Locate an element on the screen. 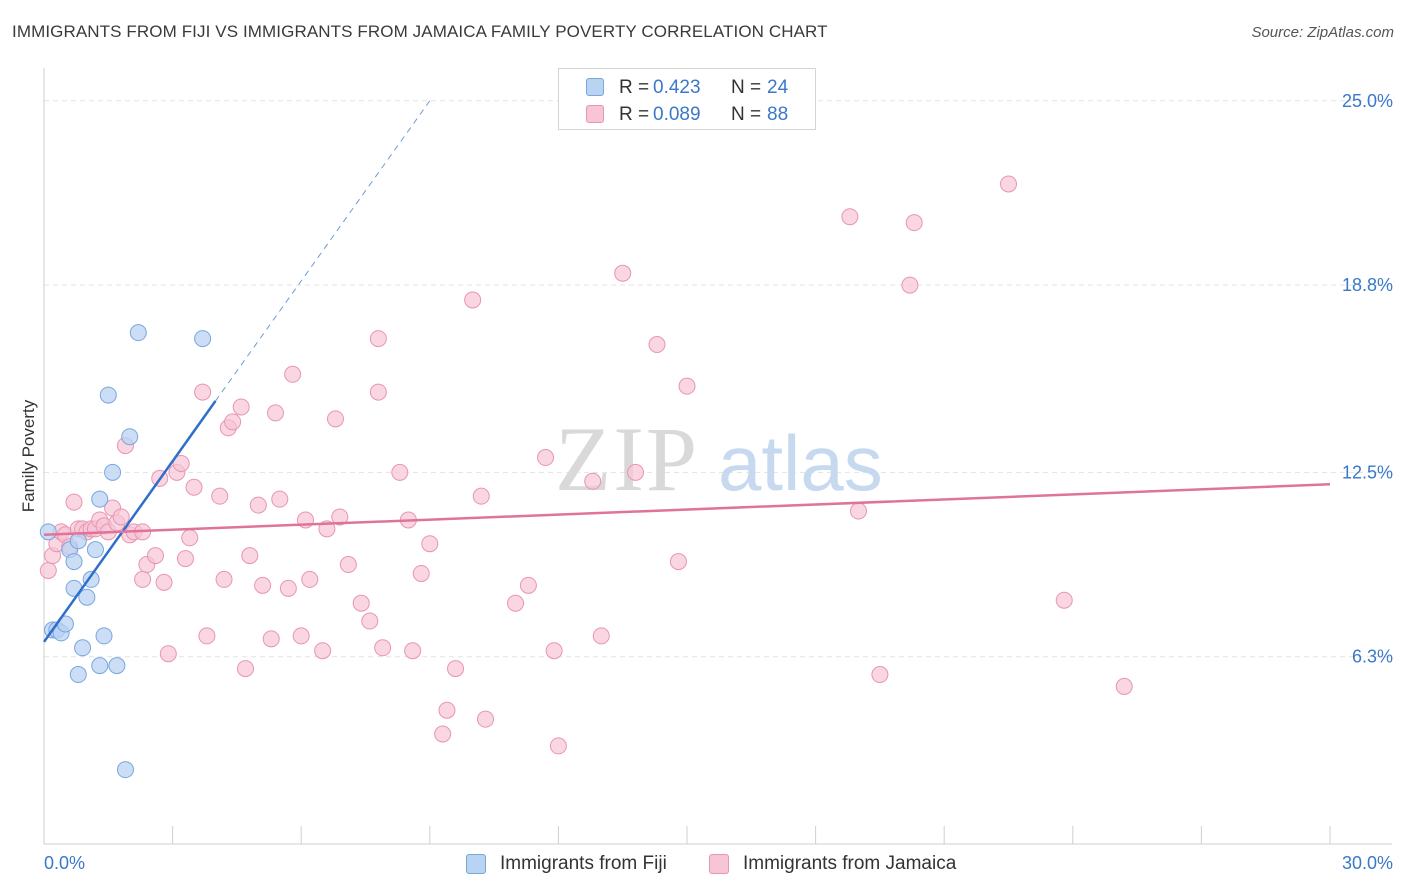 The height and width of the screenshot is (892, 1406). legend-label-jamaica: Immigrants from Jamaica is located at coordinates (850, 863).